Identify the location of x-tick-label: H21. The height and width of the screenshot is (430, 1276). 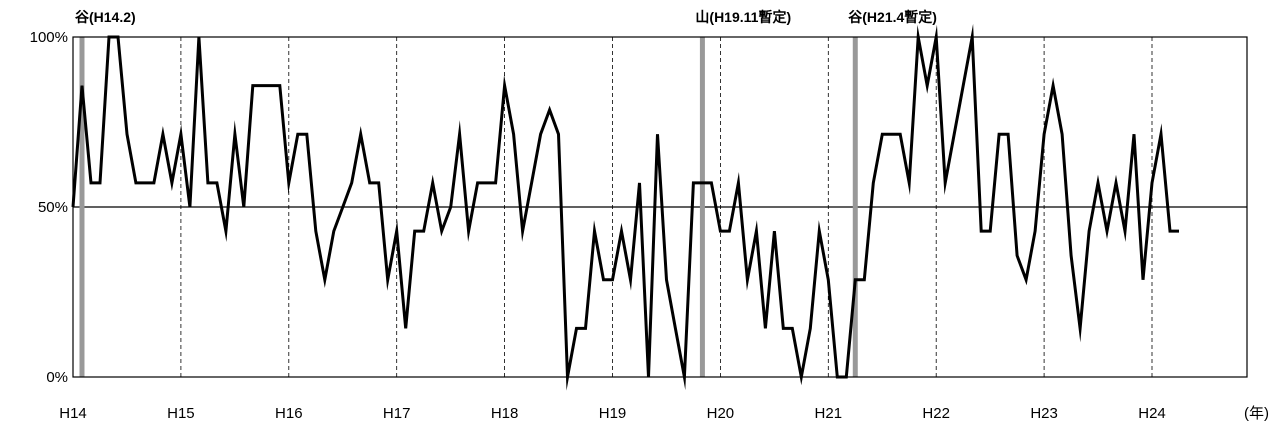
(829, 413).